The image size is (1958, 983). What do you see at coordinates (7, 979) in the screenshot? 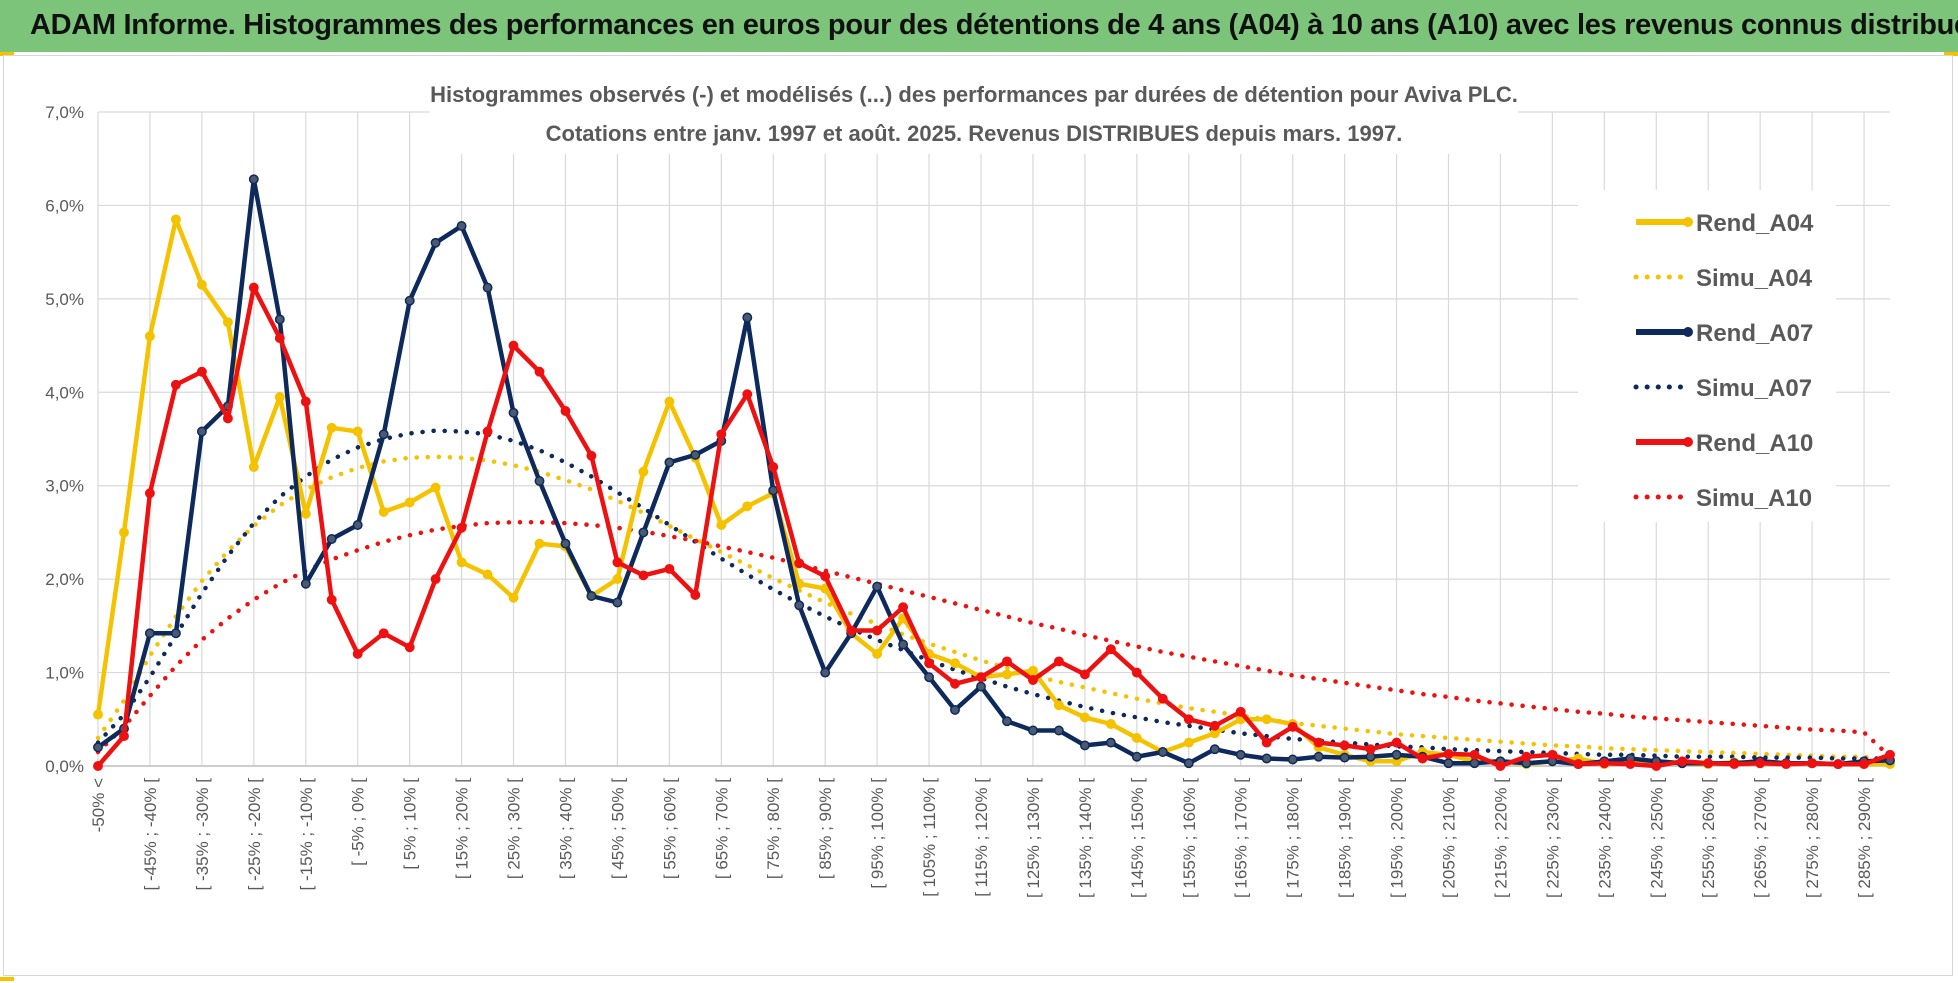
I see `corner-mark-bottom-left` at bounding box center [7, 979].